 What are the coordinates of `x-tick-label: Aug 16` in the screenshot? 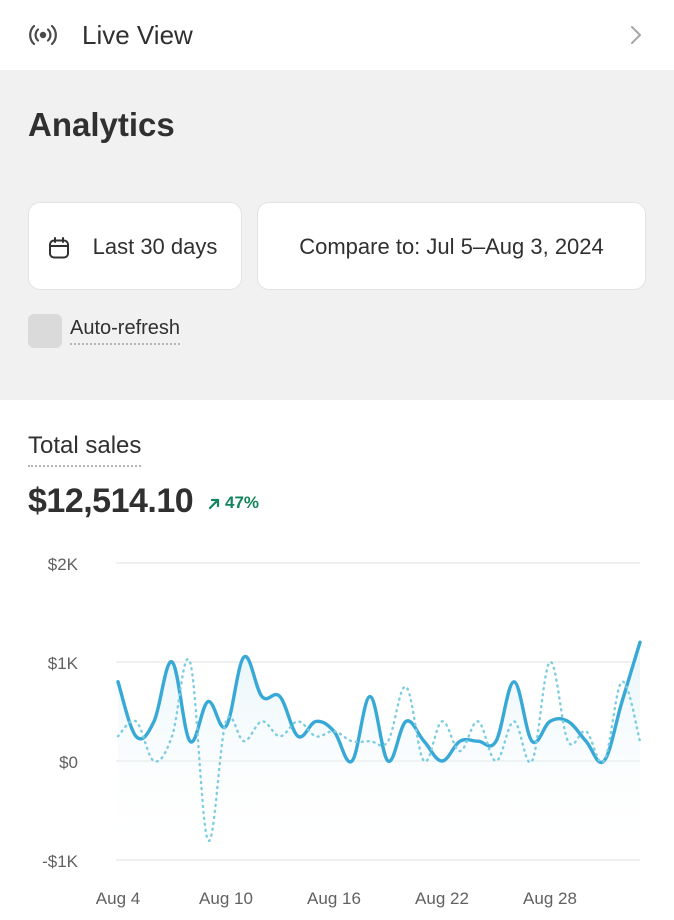 It's located at (334, 898).